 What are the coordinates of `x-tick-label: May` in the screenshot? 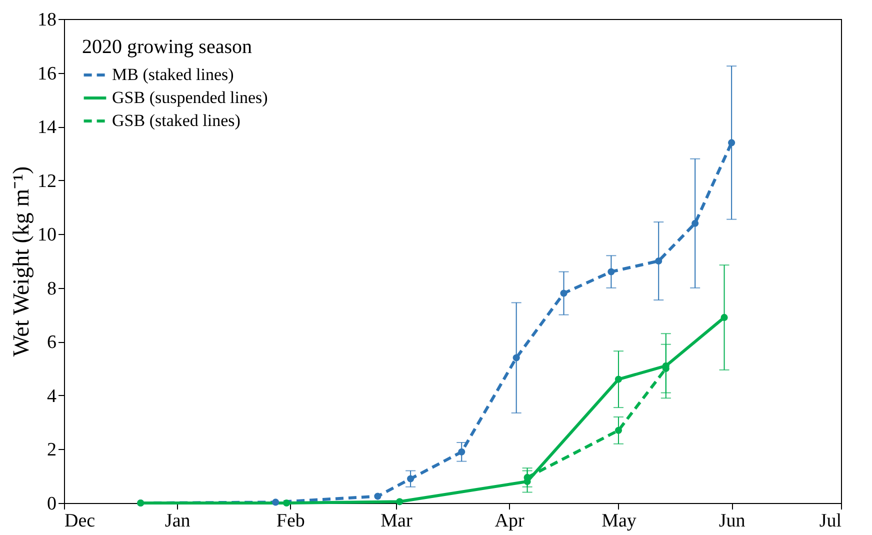 It's located at (619, 521).